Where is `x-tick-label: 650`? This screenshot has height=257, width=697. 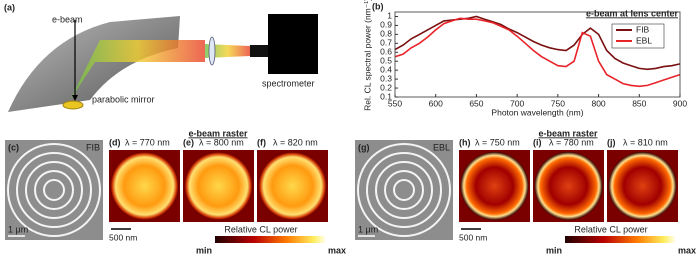 x-tick-label: 650 is located at coordinates (476, 103).